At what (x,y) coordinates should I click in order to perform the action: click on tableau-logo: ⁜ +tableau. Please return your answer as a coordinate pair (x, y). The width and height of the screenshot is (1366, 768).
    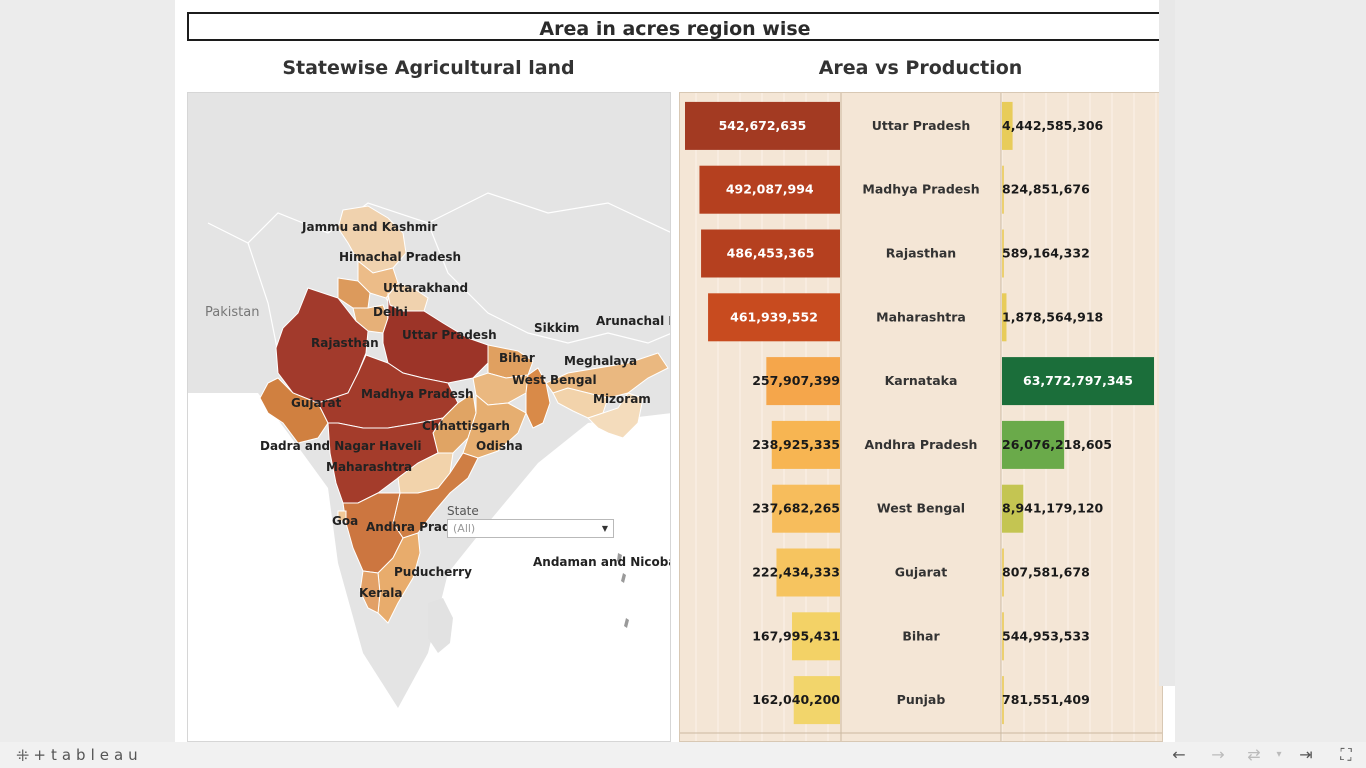
    Looking at the image, I should click on (79, 755).